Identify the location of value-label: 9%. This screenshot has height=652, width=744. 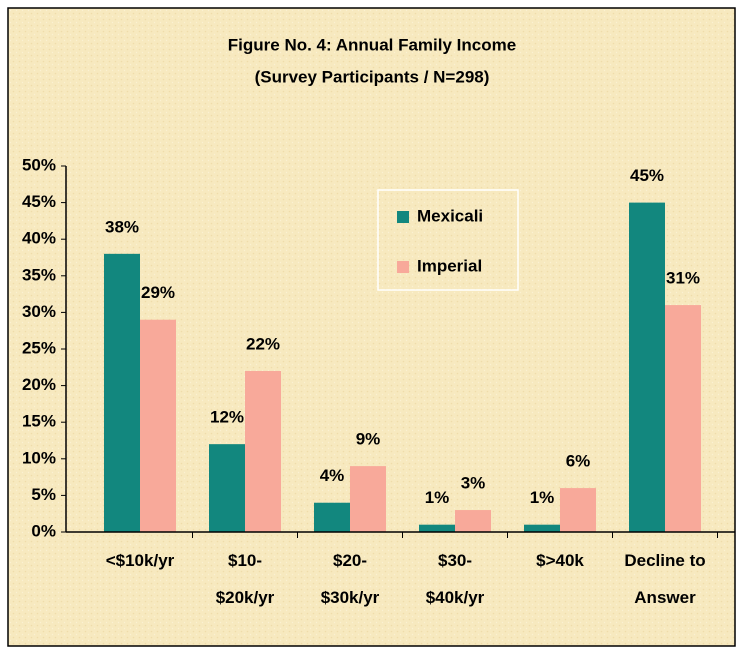
(368, 439).